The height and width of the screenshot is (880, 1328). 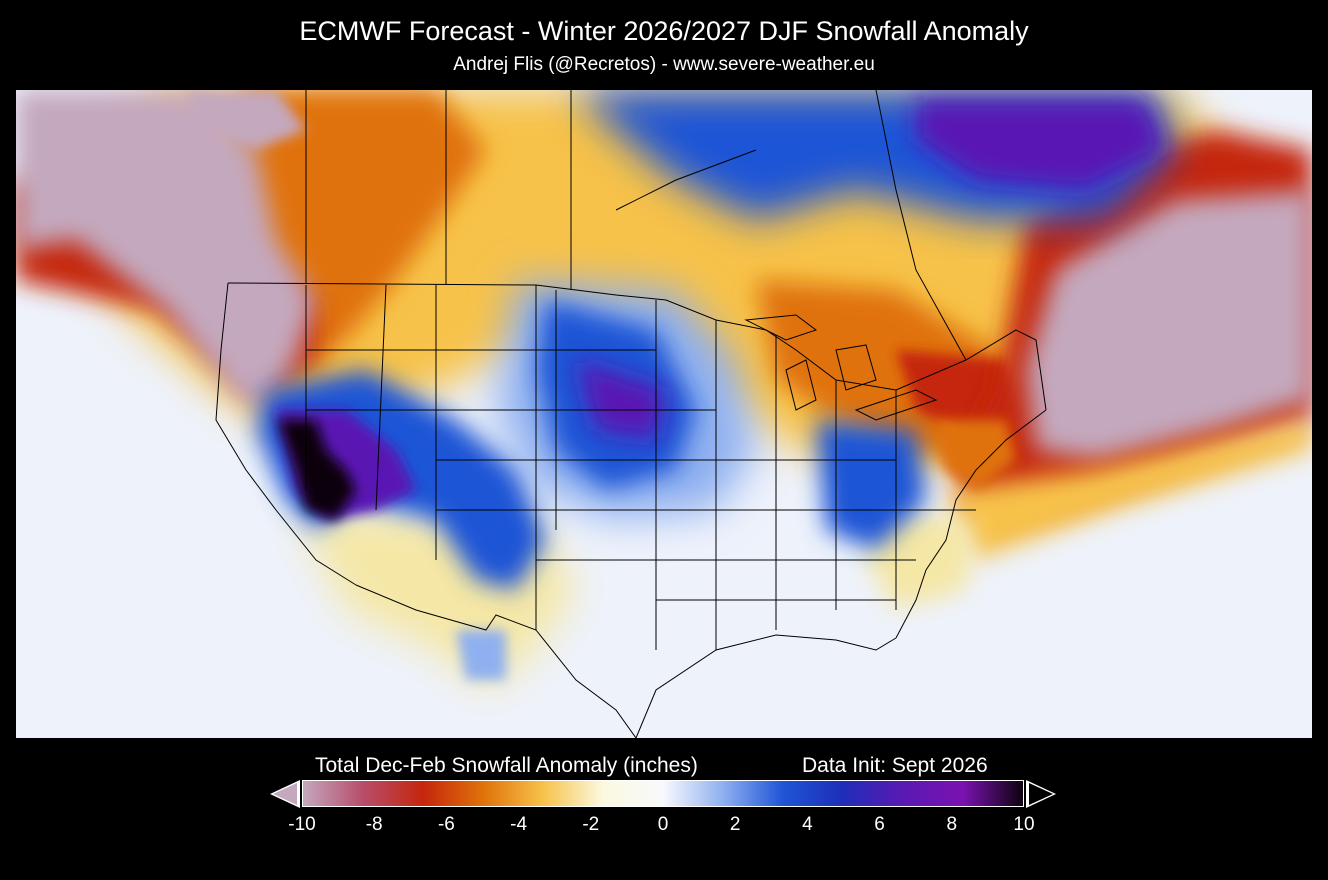 What do you see at coordinates (663, 793) in the screenshot?
I see `colorbar` at bounding box center [663, 793].